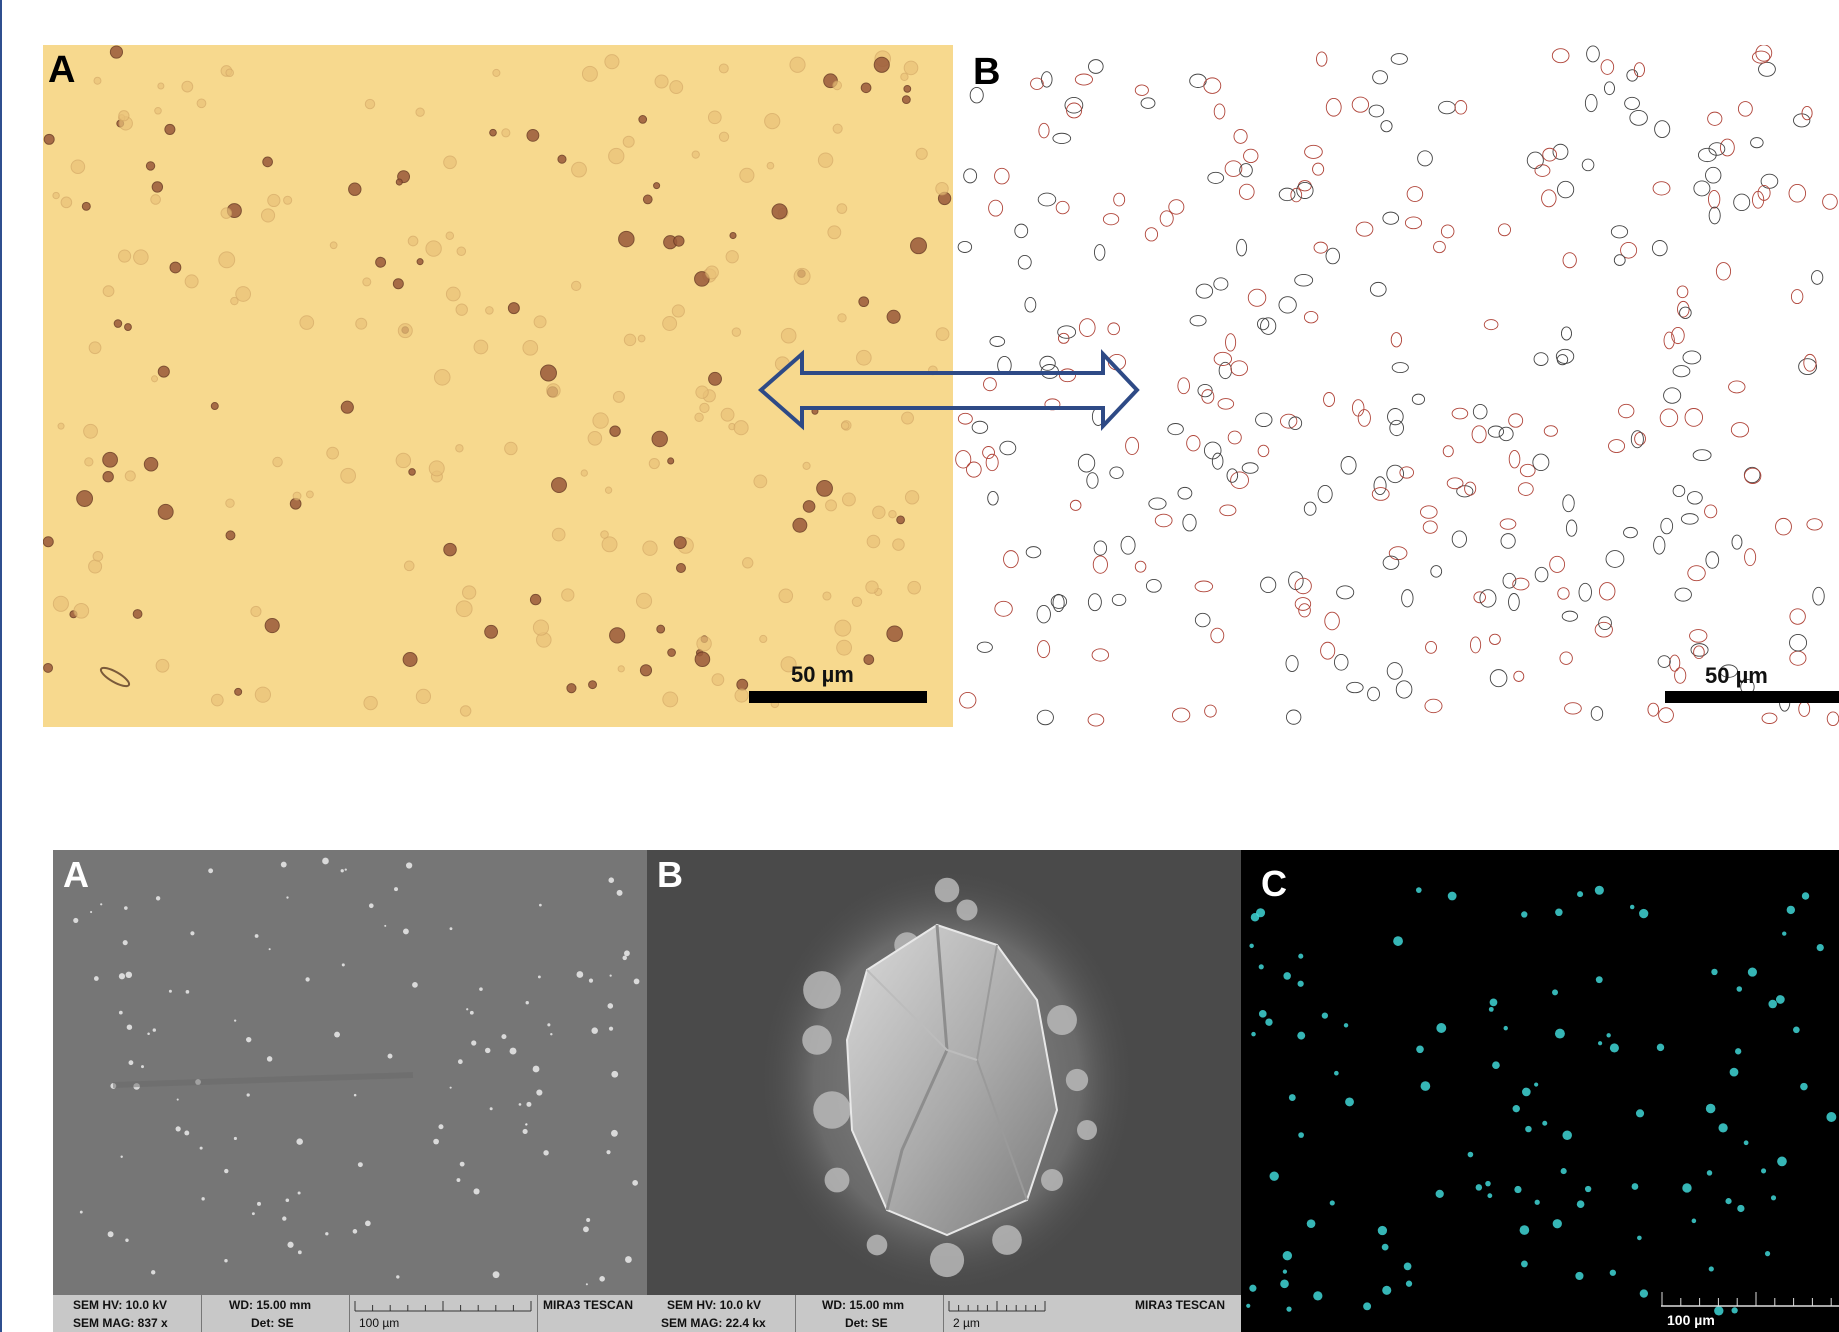  I want to click on panel-letter-a: A, so click(76, 874).